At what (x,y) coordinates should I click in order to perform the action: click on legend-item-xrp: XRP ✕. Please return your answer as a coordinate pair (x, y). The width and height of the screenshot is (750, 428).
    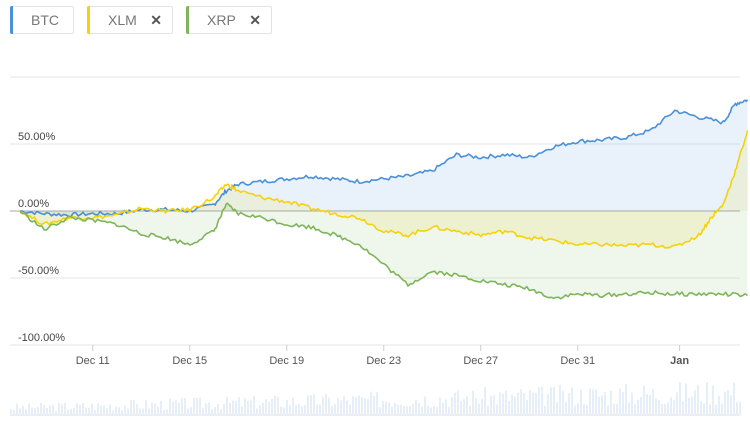
    Looking at the image, I should click on (229, 20).